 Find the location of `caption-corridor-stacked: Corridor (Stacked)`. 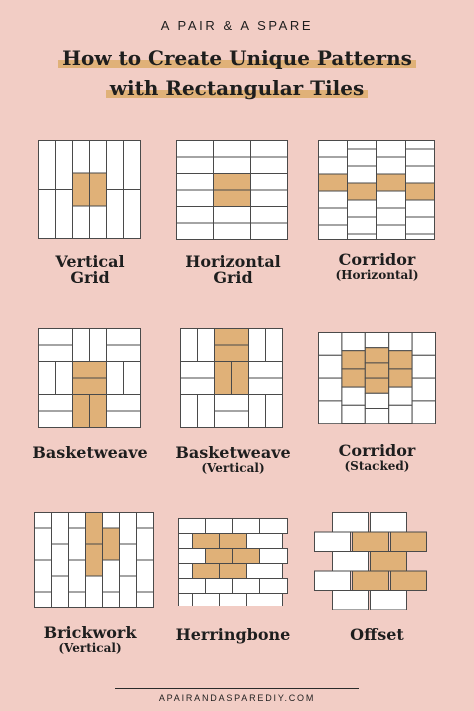

caption-corridor-stacked: Corridor (Stacked) is located at coordinates (377, 457).